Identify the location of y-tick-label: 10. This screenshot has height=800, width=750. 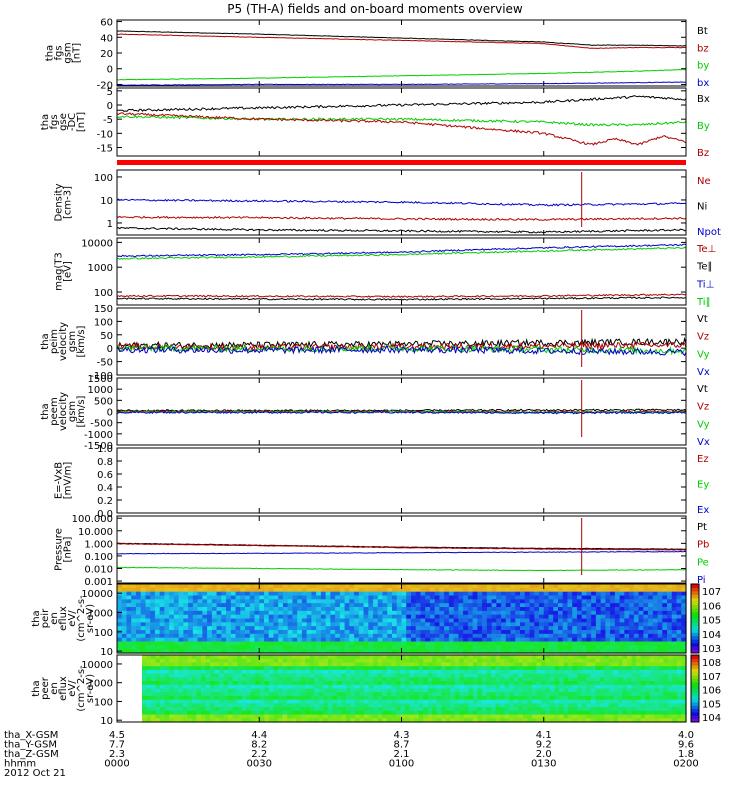
(106, 201).